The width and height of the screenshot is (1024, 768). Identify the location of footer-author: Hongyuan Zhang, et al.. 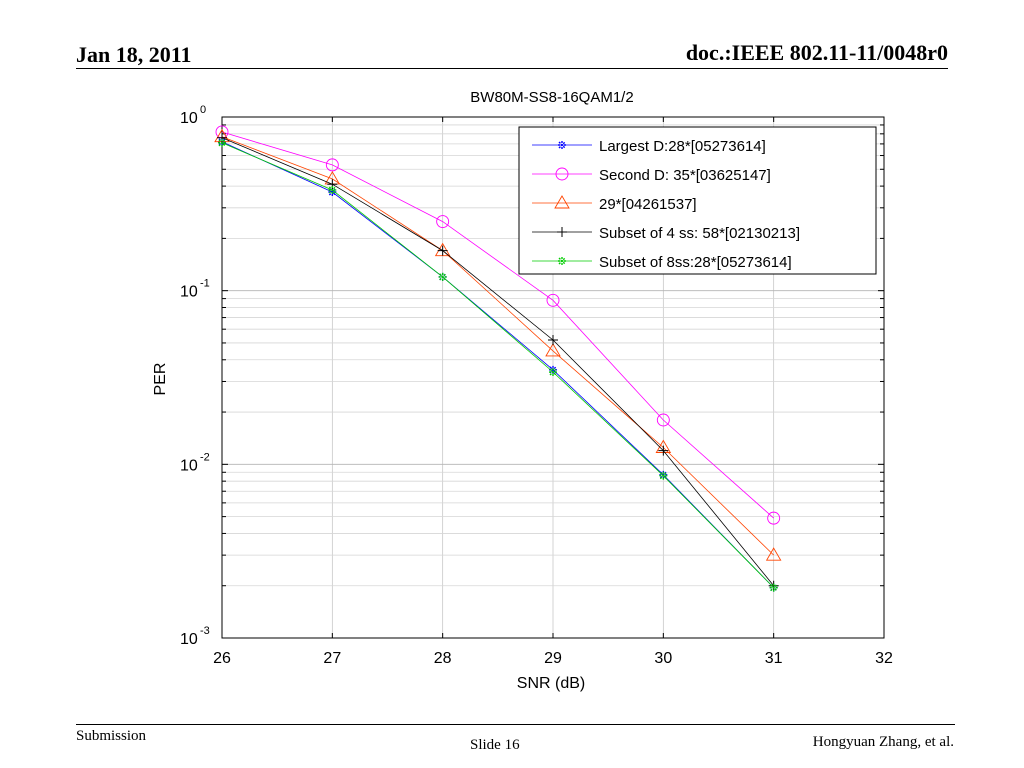
(883, 742).